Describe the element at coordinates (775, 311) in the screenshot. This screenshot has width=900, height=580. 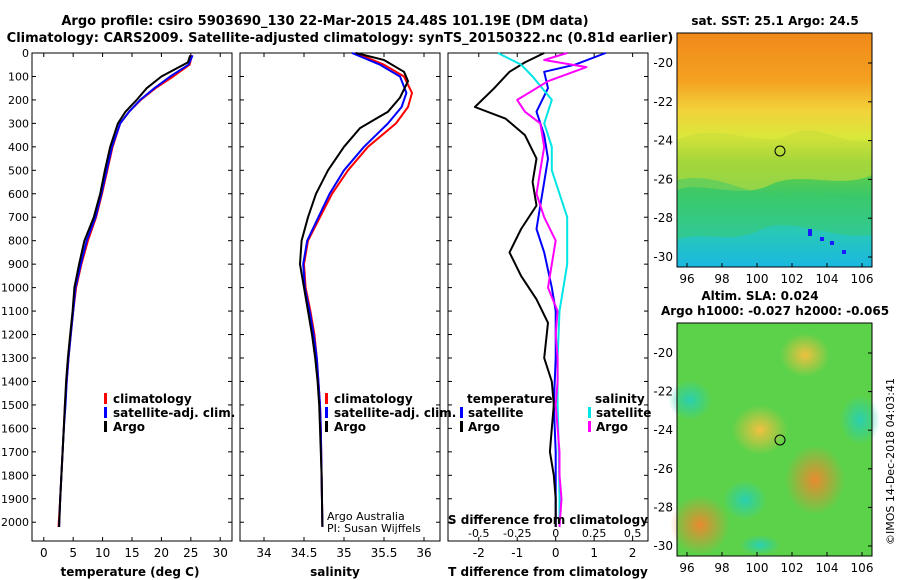
I see `sla-map-title2: Argo h1000: -0.027 h2000: -0.065` at that location.